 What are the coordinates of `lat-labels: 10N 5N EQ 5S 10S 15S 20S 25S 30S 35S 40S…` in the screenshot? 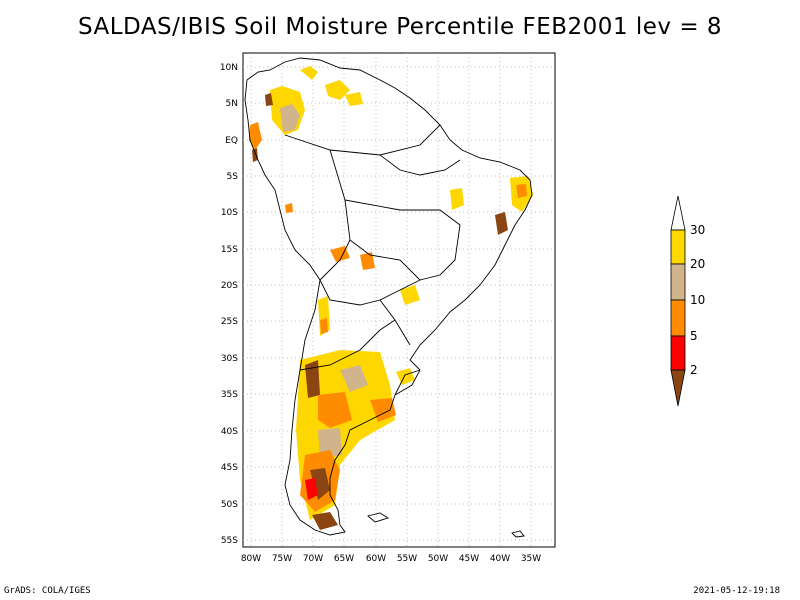 It's located at (229, 304).